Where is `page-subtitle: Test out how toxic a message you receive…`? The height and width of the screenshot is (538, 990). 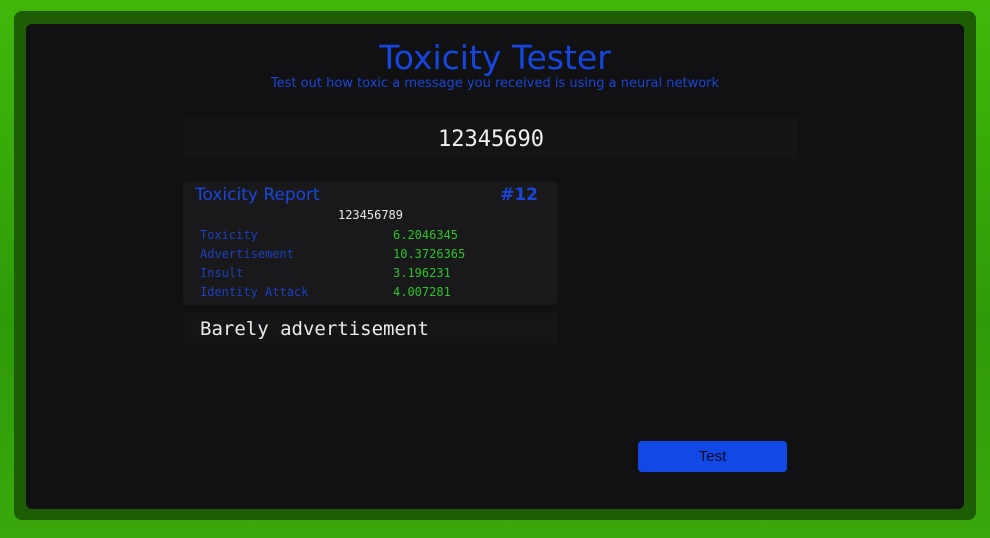
page-subtitle: Test out how toxic a message you receive… is located at coordinates (495, 83).